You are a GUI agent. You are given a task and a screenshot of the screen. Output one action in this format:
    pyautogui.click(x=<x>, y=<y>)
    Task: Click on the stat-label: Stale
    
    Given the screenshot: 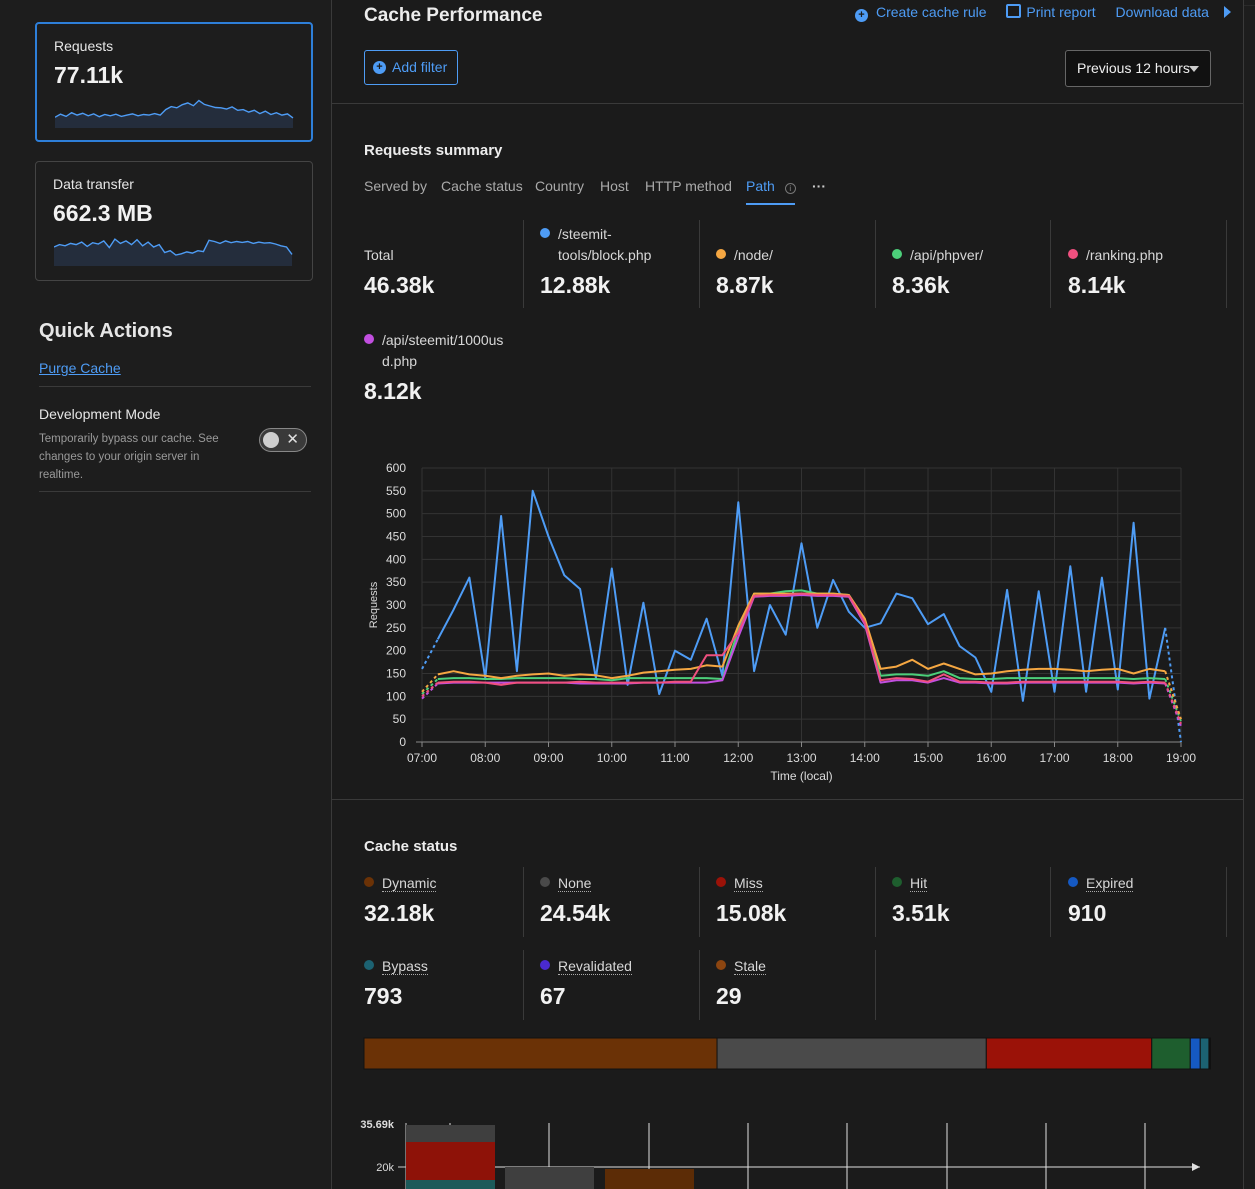 What is the action you would take?
    pyautogui.click(x=796, y=966)
    